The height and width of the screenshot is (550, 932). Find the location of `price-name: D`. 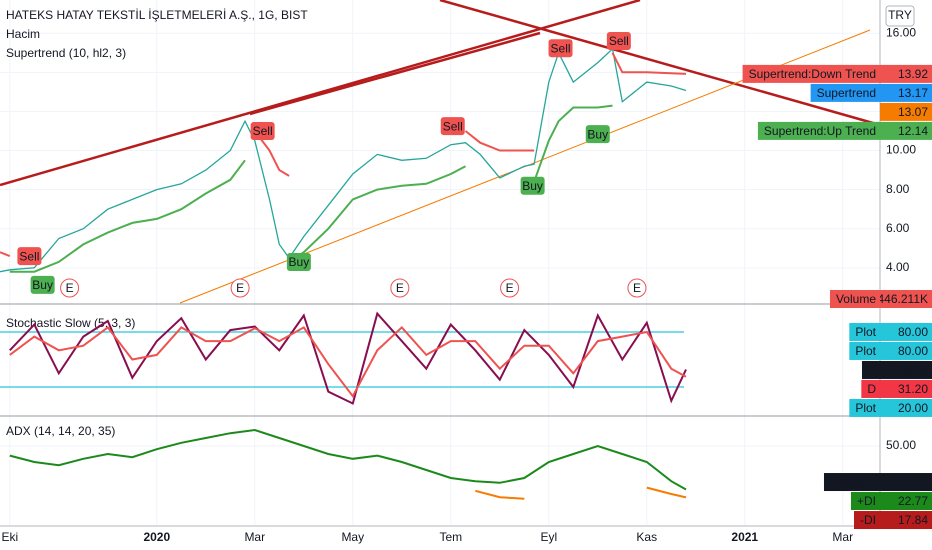

price-name: D is located at coordinates (871, 389).